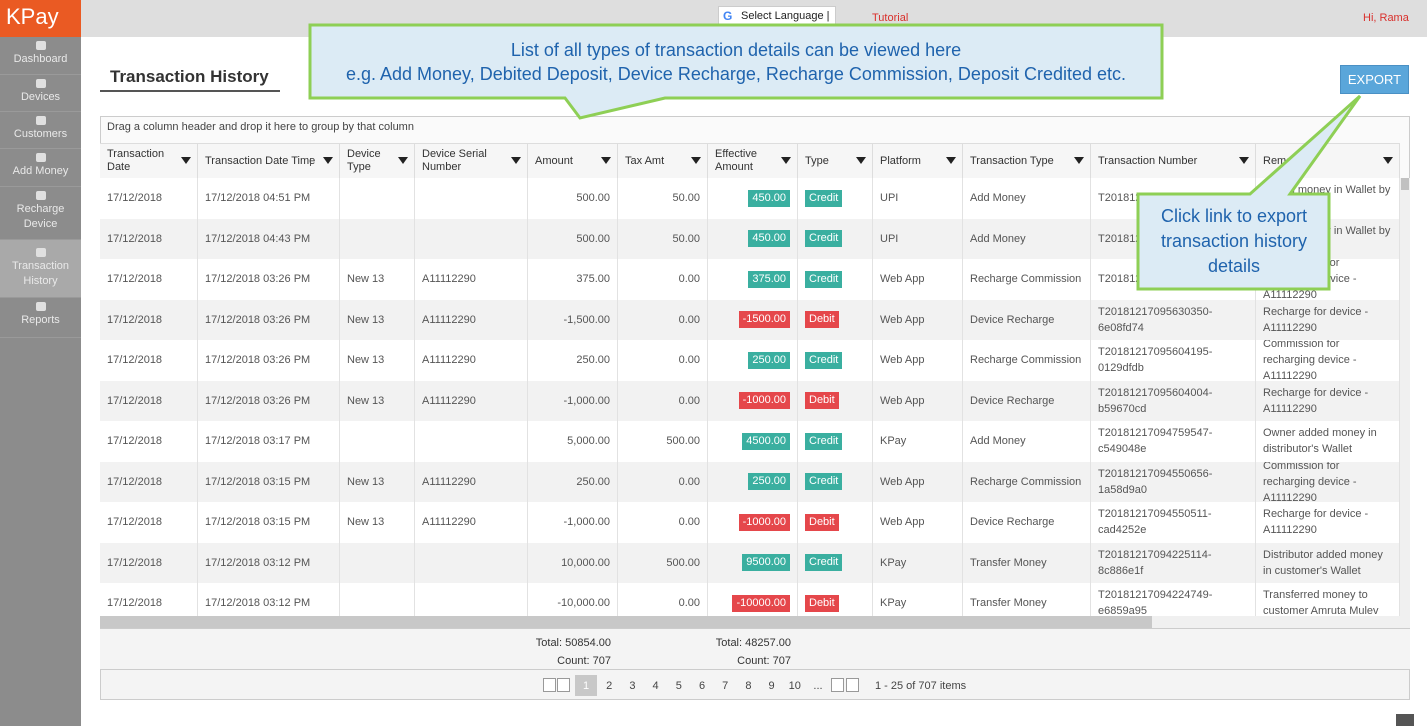 The height and width of the screenshot is (726, 1427). I want to click on column-header: Transaction Date, so click(149, 160).